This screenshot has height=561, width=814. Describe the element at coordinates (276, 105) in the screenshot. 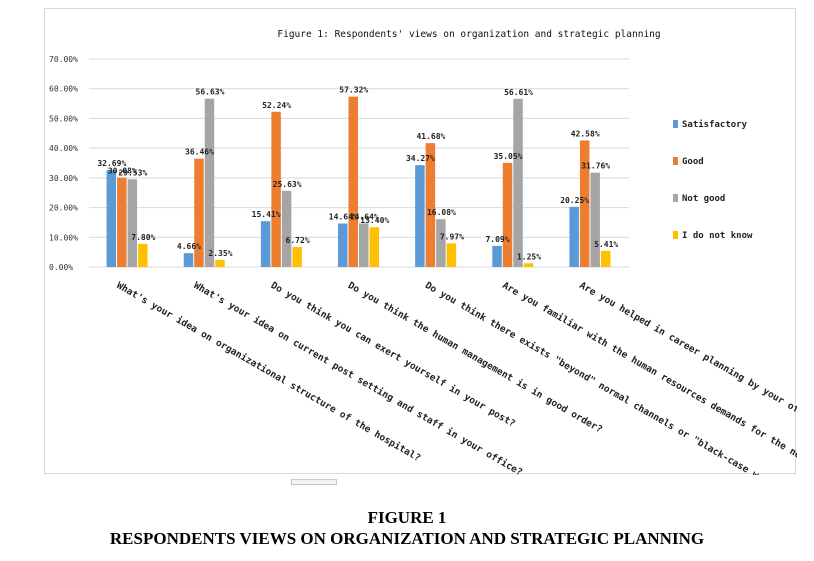

I see `data-label: 52.24%` at that location.